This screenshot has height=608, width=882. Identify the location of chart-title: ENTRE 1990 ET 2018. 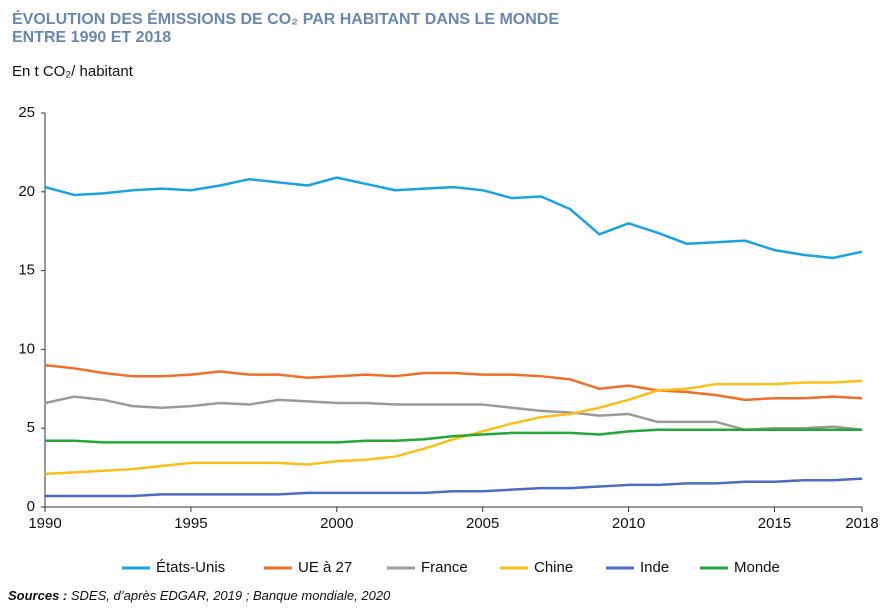
(91, 37).